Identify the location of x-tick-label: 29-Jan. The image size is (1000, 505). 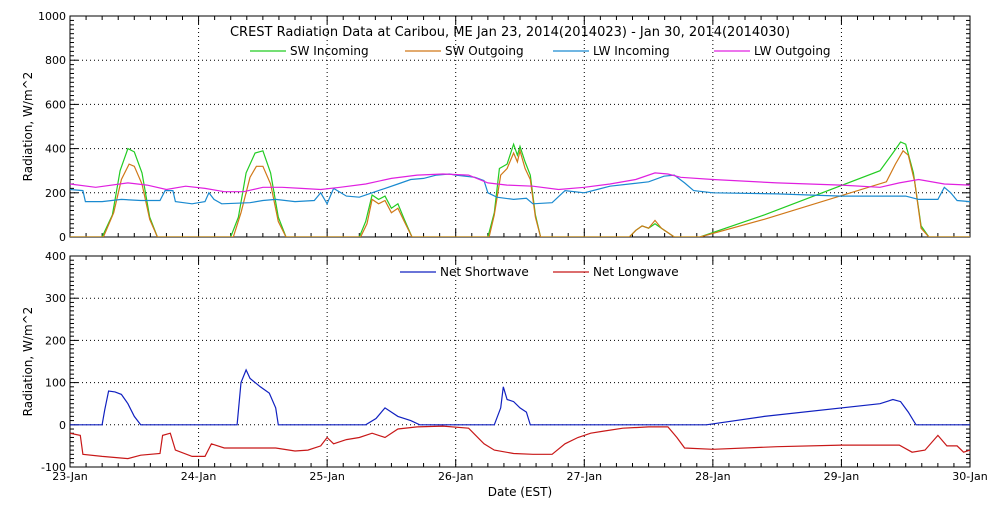
(842, 476).